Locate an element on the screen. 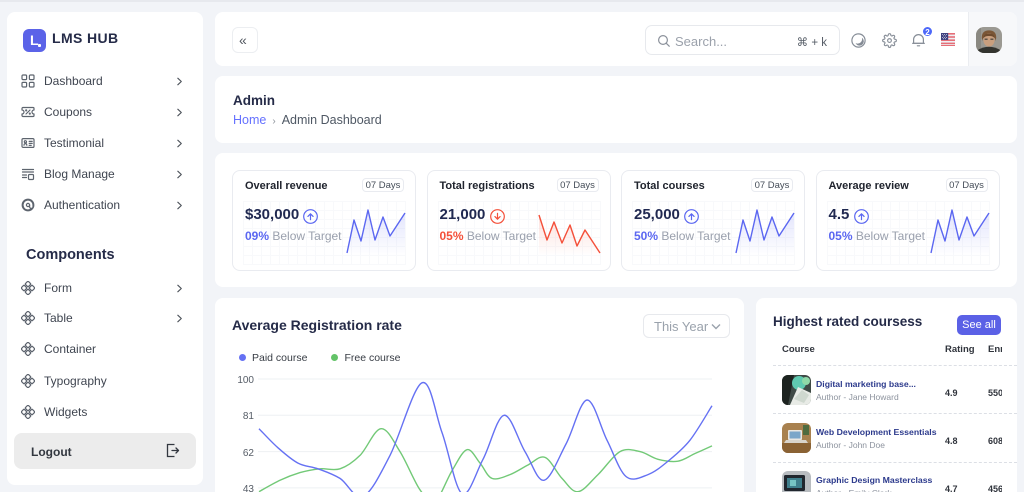  svg-text: 43 is located at coordinates (249, 488).